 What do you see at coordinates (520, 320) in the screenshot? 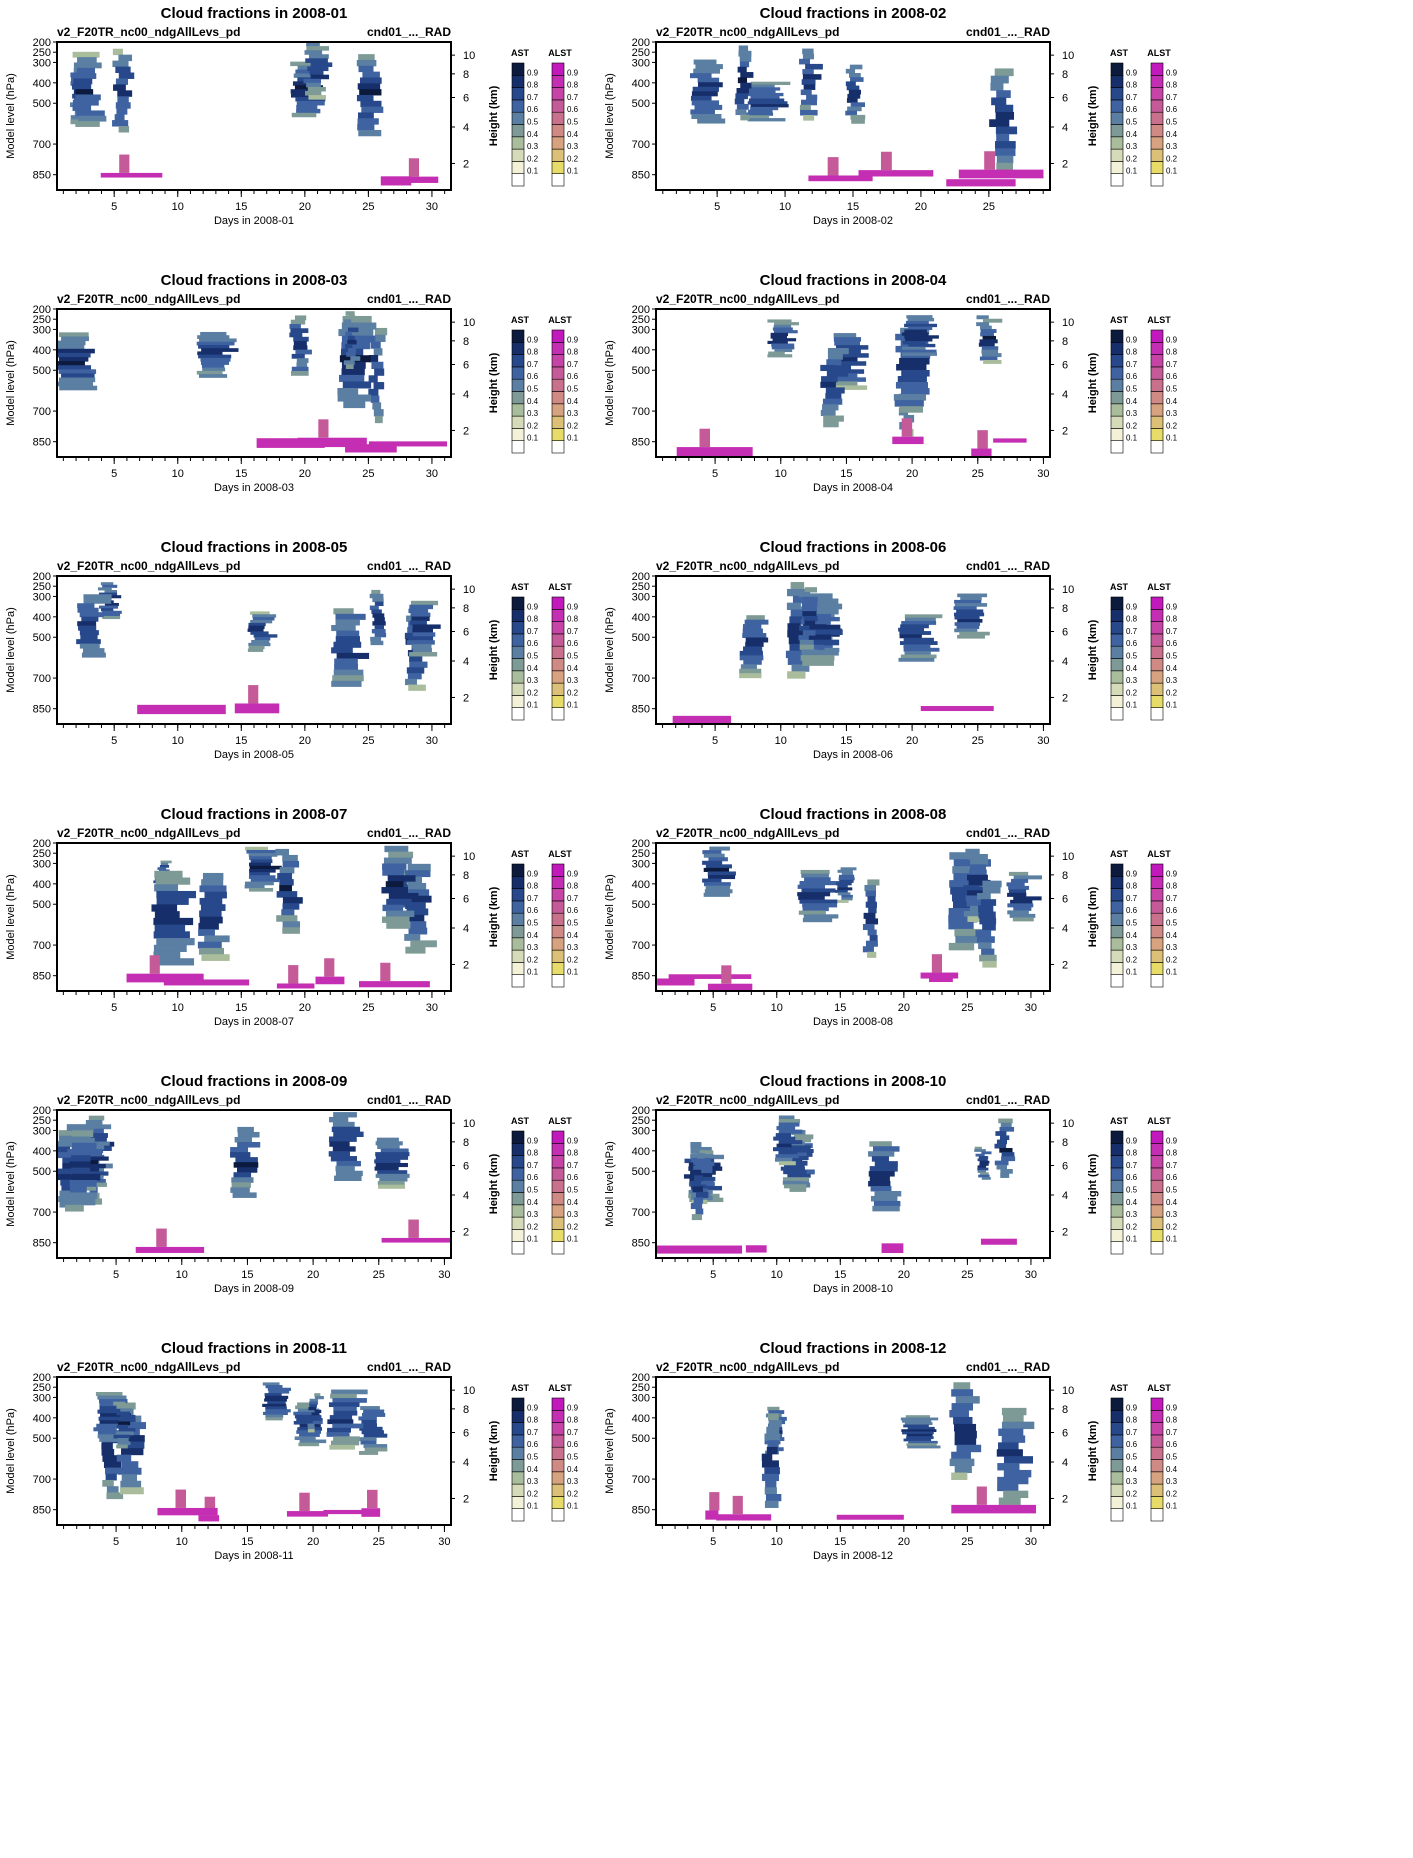
I see `colorbar-title: AST` at bounding box center [520, 320].